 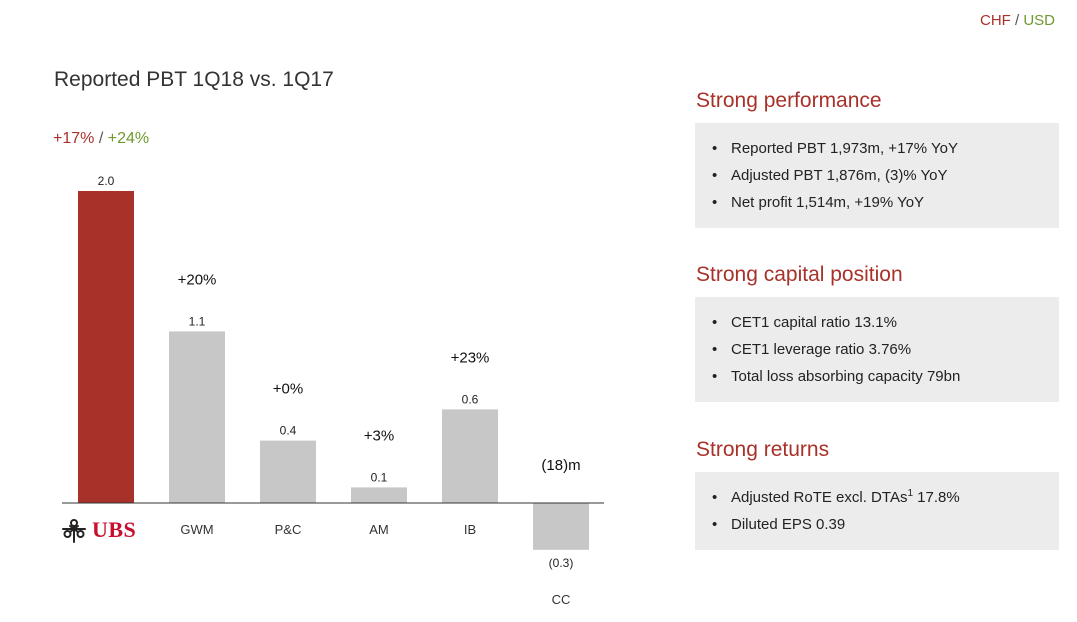 What do you see at coordinates (379, 529) in the screenshot?
I see `category-label: AM` at bounding box center [379, 529].